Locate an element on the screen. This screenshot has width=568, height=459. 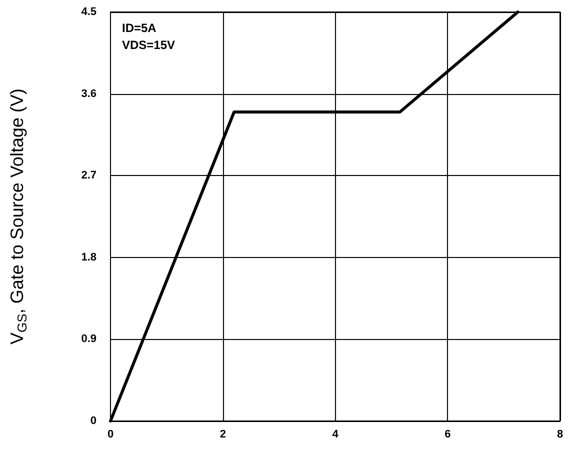
x-tick-label: 8 is located at coordinates (560, 434).